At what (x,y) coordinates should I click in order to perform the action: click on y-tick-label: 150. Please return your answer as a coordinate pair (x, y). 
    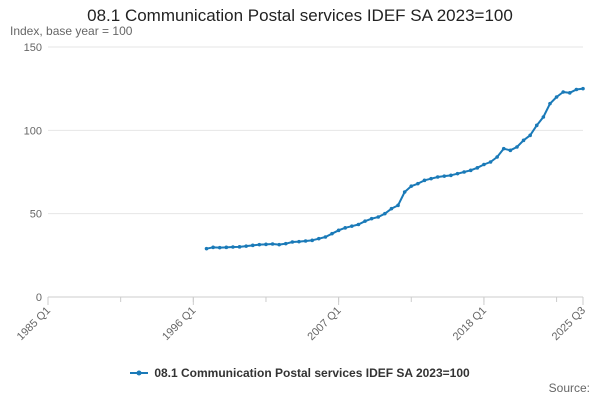
    Looking at the image, I should click on (33, 48).